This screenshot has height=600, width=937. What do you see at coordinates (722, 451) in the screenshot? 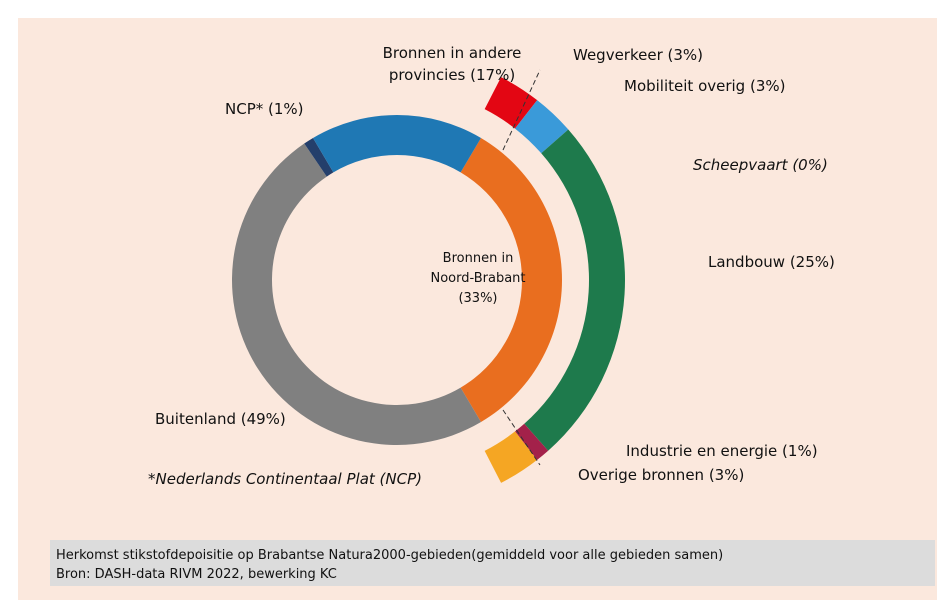
I see `slice-label: Industrie en energie (1%)` at bounding box center [722, 451].